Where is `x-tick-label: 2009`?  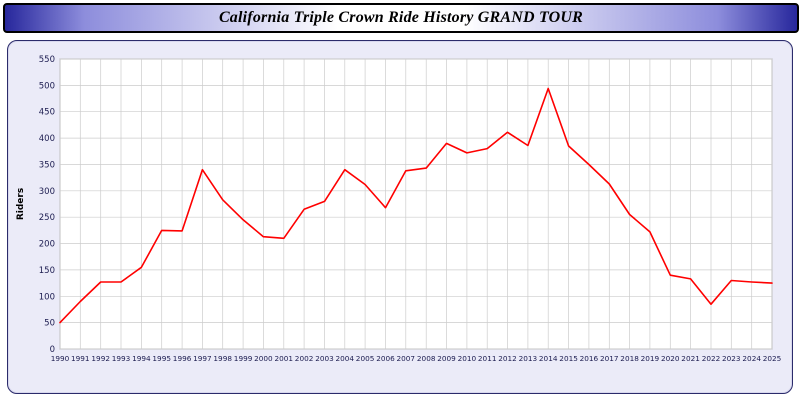 x-tick-label: 2009 is located at coordinates (446, 358).